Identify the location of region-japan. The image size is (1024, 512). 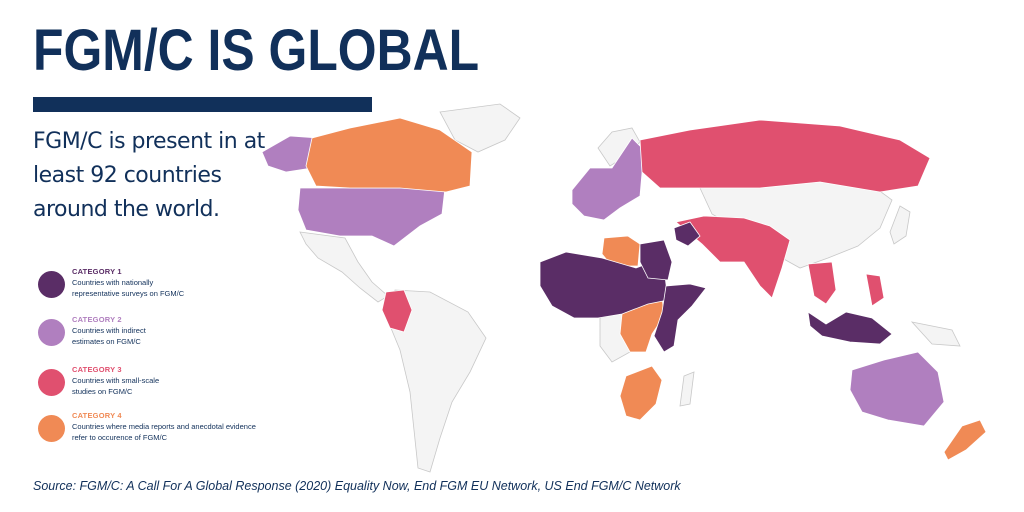
(900, 225).